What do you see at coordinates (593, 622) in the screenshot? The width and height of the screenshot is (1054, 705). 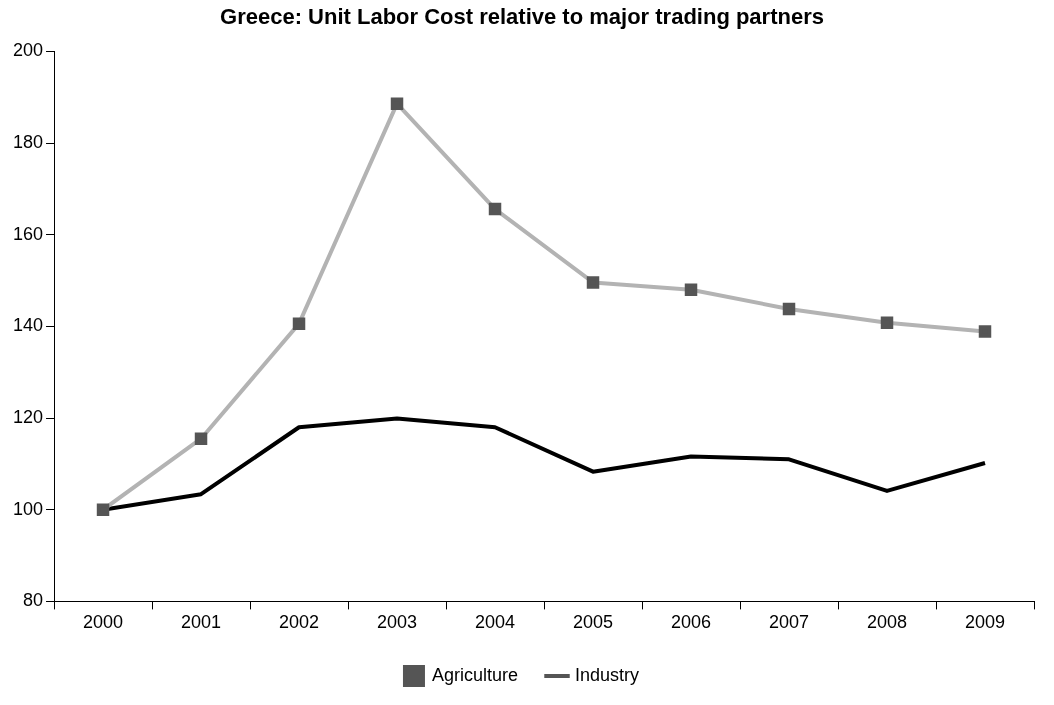 I see `x-tick-label: 2005` at bounding box center [593, 622].